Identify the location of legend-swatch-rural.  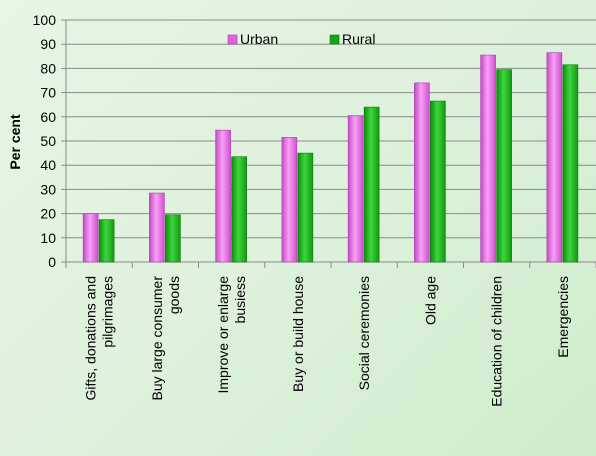
(334, 39).